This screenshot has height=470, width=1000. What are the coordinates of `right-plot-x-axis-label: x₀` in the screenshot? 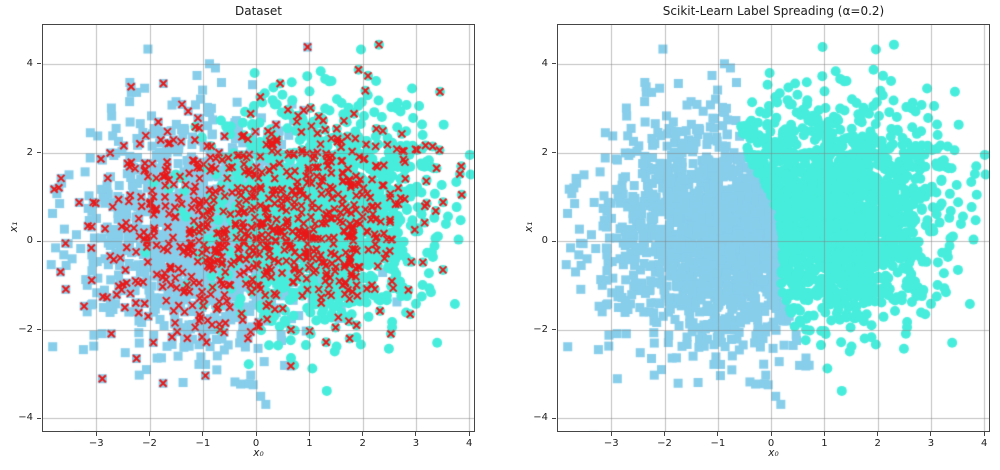 It's located at (773, 453).